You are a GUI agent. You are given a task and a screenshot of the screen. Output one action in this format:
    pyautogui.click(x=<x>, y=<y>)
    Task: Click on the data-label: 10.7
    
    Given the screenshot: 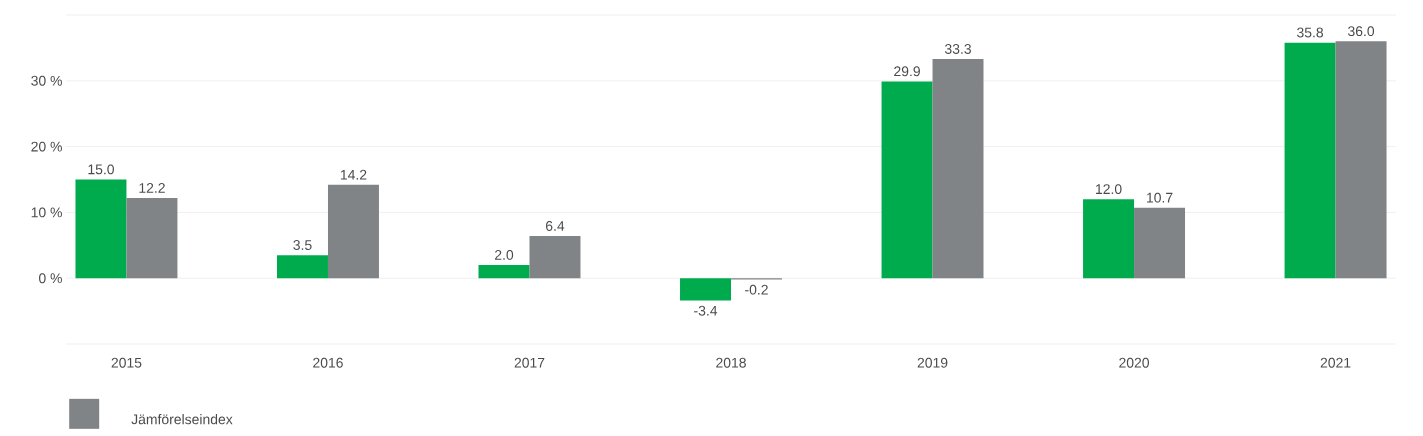 What is the action you would take?
    pyautogui.click(x=1160, y=197)
    